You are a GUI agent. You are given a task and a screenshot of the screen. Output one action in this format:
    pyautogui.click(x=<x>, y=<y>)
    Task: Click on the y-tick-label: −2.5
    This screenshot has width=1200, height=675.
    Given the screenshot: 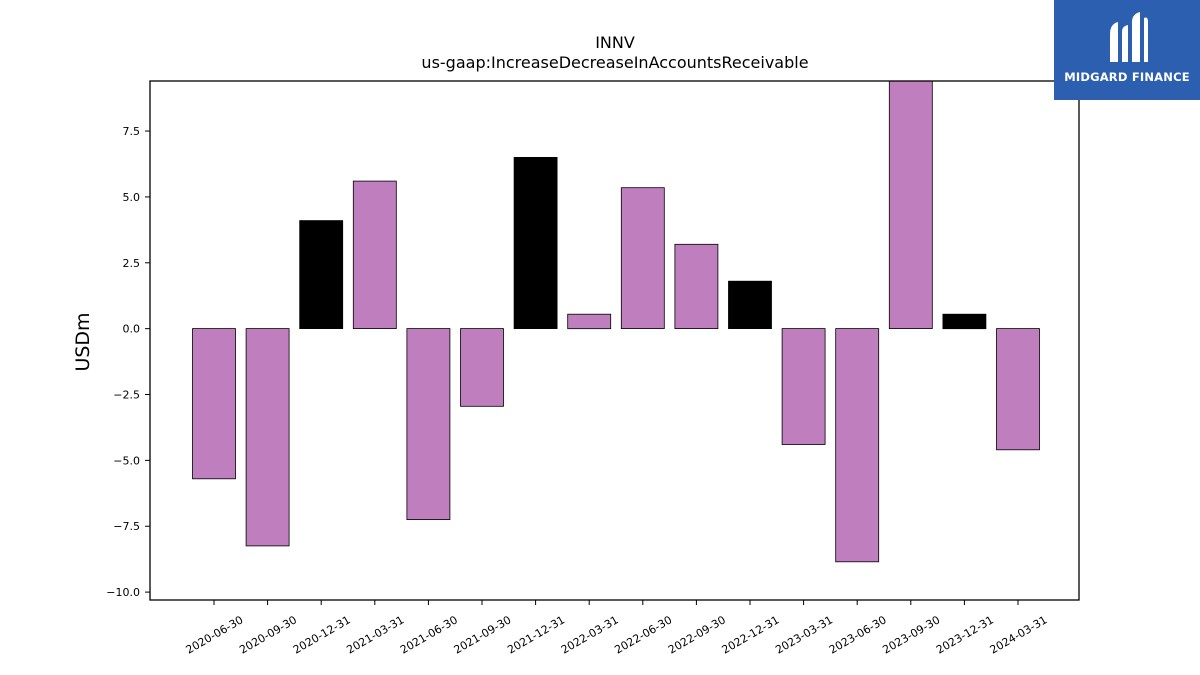 What is the action you would take?
    pyautogui.click(x=126, y=395)
    